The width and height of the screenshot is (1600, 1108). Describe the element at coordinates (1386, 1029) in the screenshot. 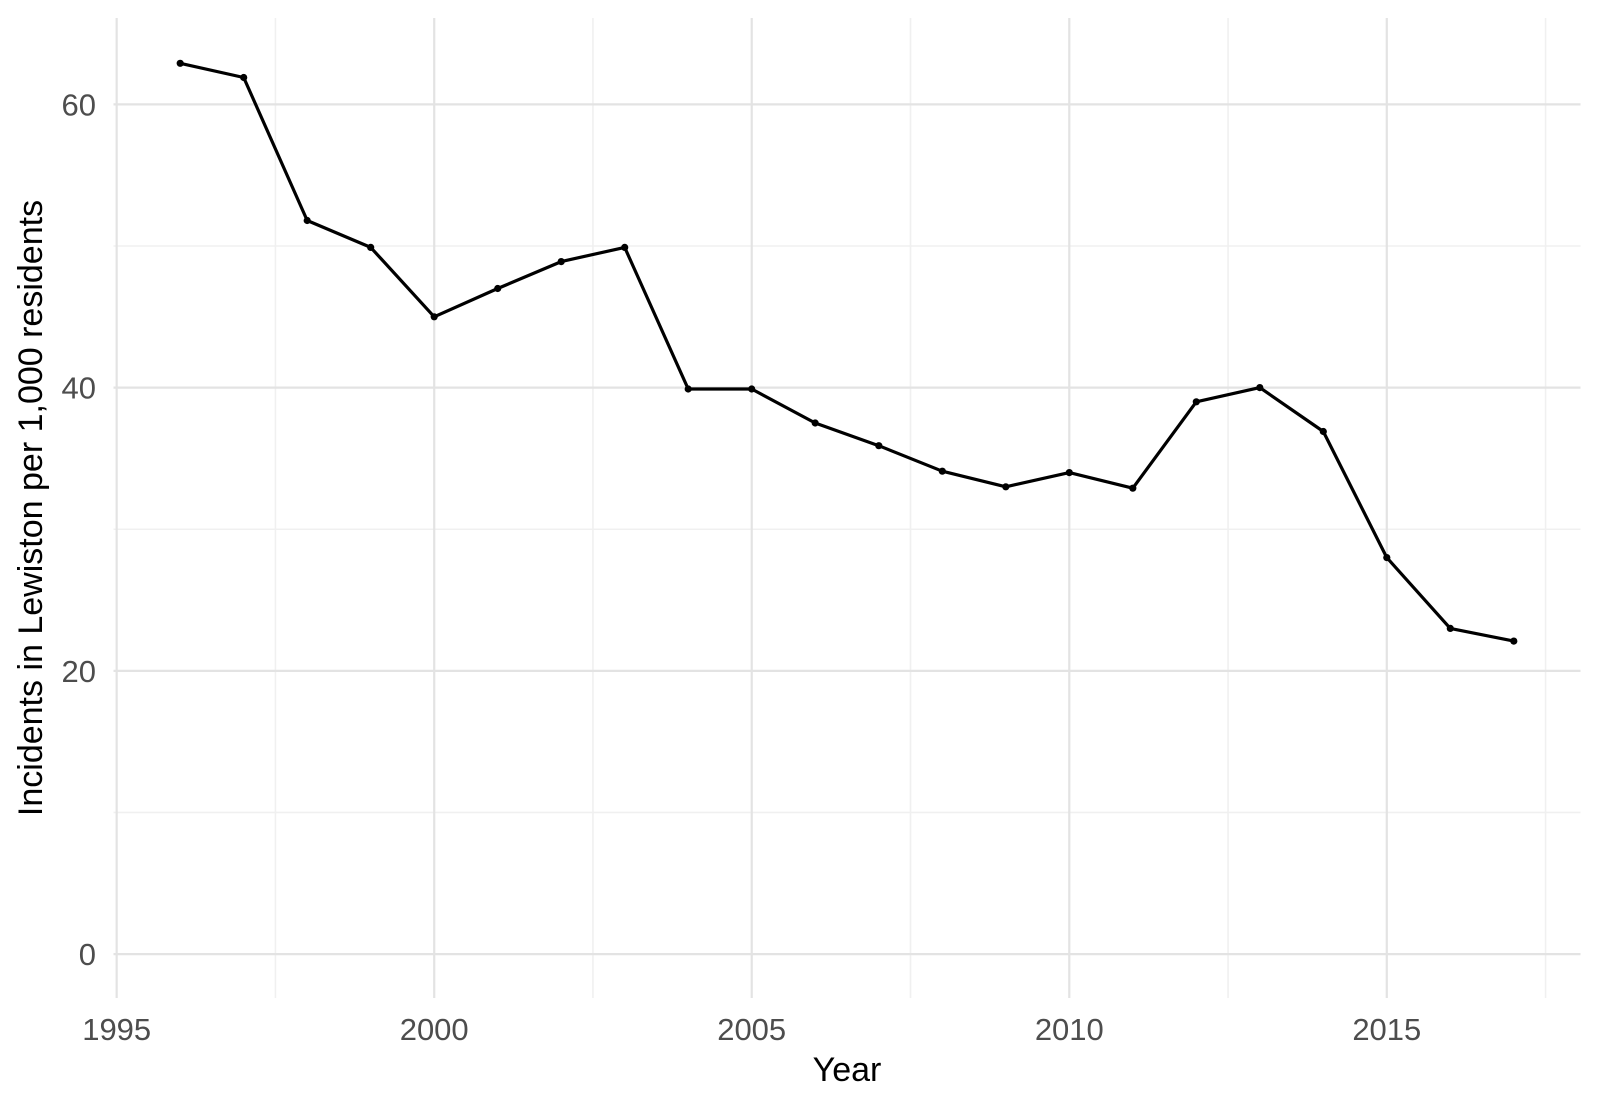

I see `x-tick-label: 2015` at that location.